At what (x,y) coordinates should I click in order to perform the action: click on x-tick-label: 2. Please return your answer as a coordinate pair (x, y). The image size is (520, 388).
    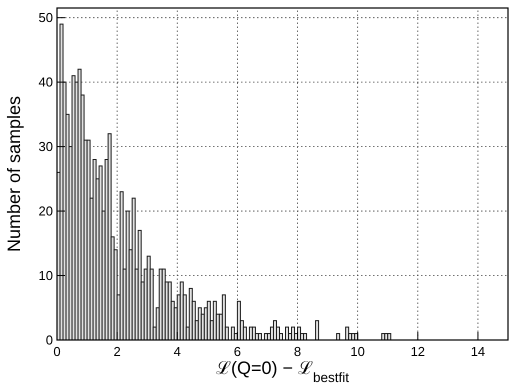
    Looking at the image, I should click on (117, 351).